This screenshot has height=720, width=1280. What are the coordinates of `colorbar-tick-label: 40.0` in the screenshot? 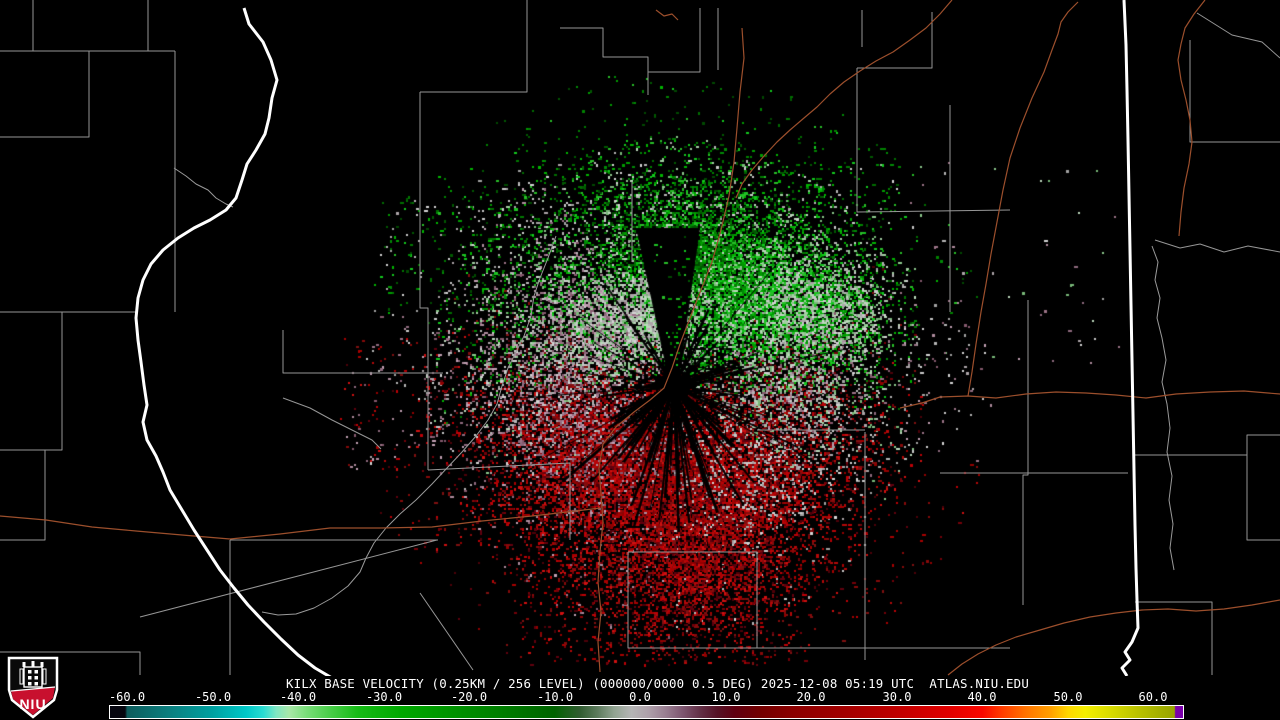 It's located at (982, 697).